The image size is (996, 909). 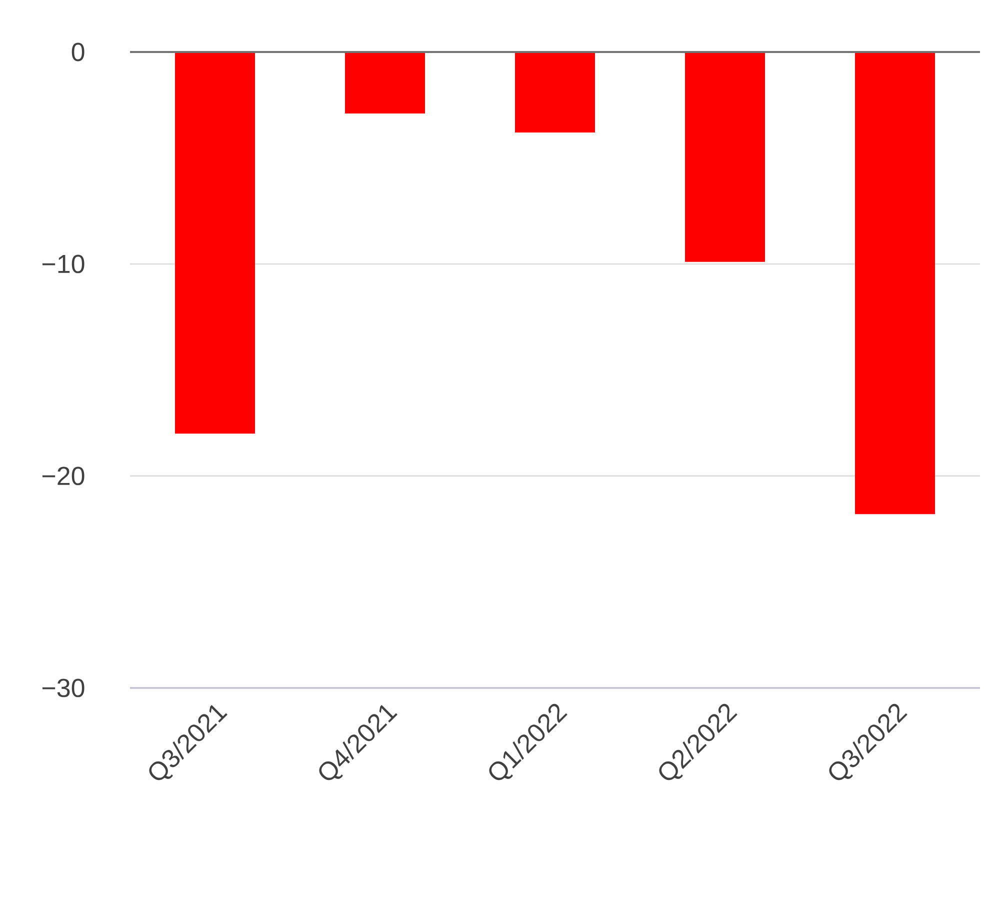 What do you see at coordinates (63, 476) in the screenshot?
I see `y-tick-label: −20` at bounding box center [63, 476].